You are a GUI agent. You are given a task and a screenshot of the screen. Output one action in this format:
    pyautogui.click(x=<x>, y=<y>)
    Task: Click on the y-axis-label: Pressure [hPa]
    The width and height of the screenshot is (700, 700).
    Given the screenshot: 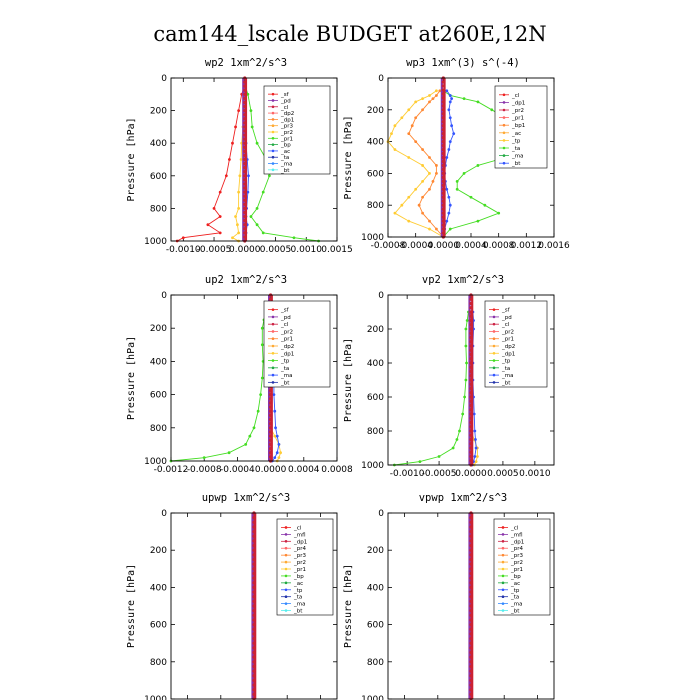 What is the action you would take?
    pyautogui.click(x=131, y=378)
    